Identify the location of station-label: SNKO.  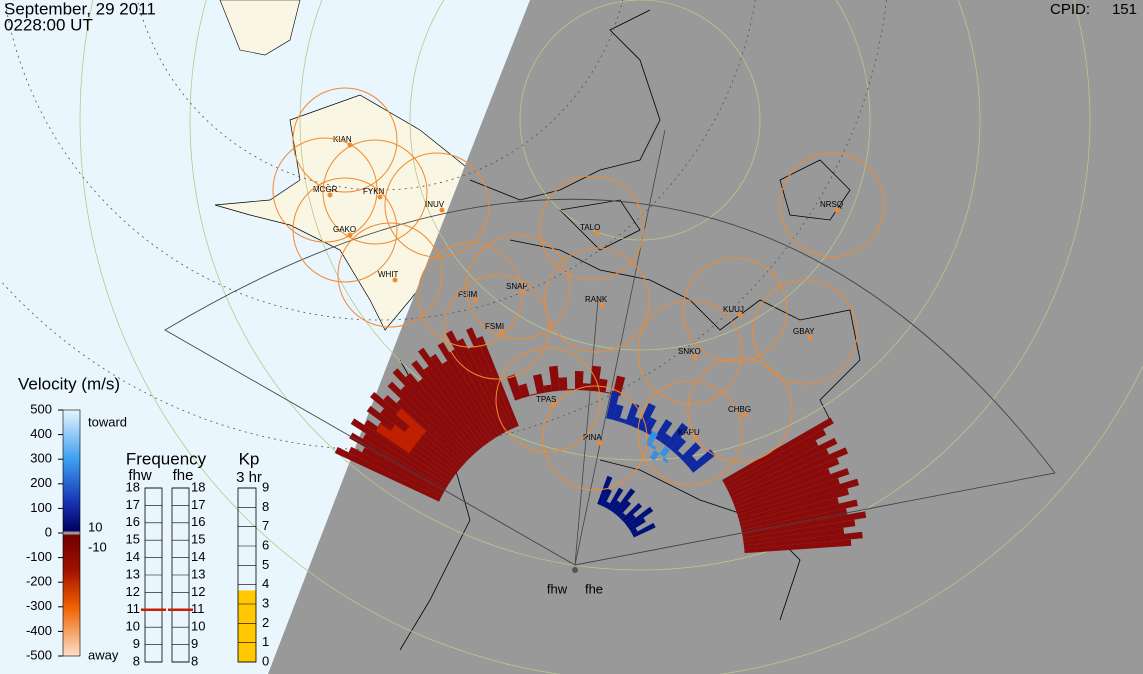
(689, 351).